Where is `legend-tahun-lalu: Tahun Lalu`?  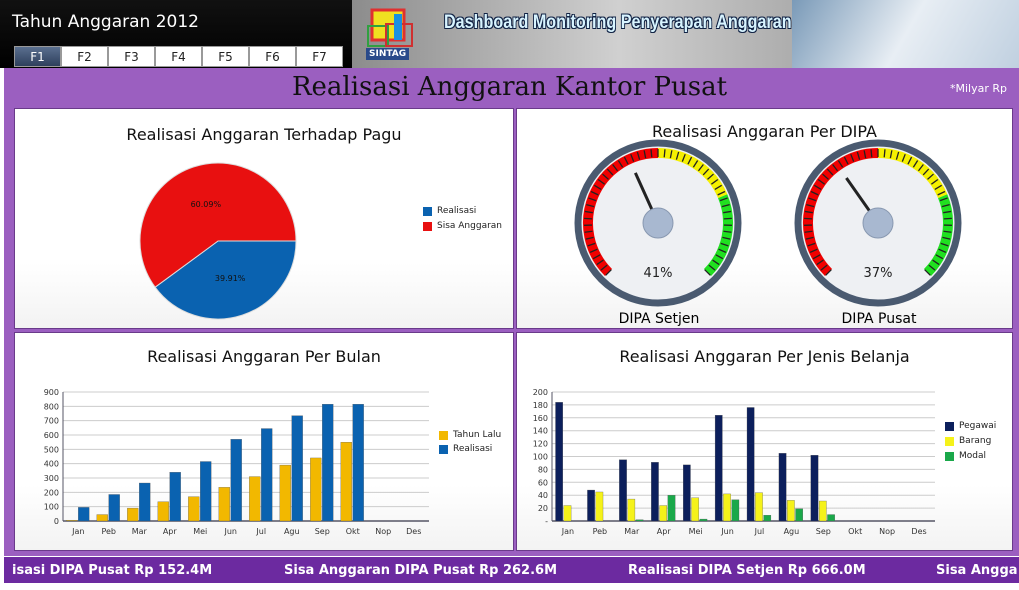
legend-tahun-lalu: Tahun Lalu is located at coordinates (470, 435).